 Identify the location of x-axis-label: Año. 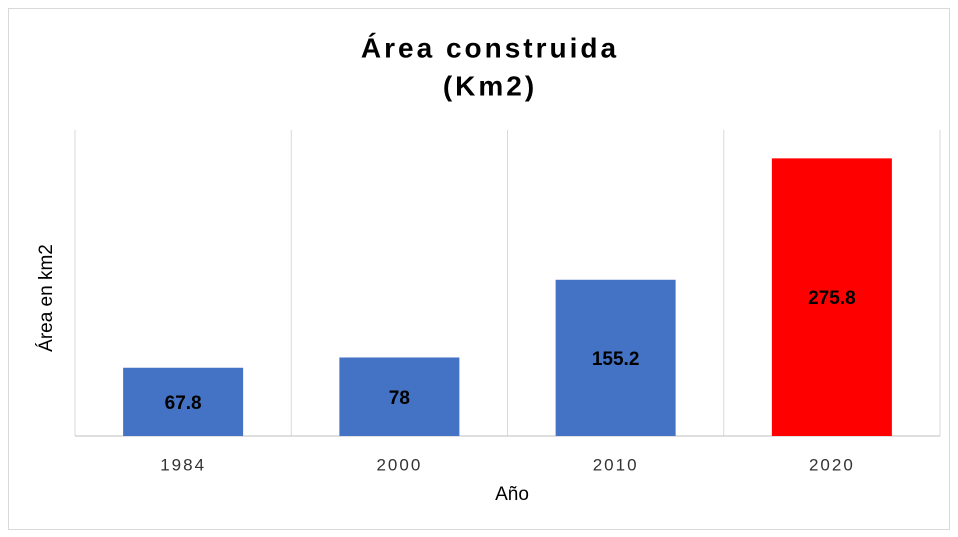
(512, 494).